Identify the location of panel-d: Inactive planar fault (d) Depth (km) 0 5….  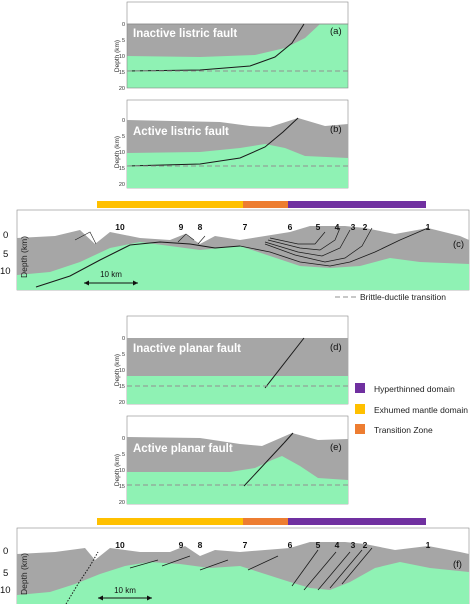
(231, 360).